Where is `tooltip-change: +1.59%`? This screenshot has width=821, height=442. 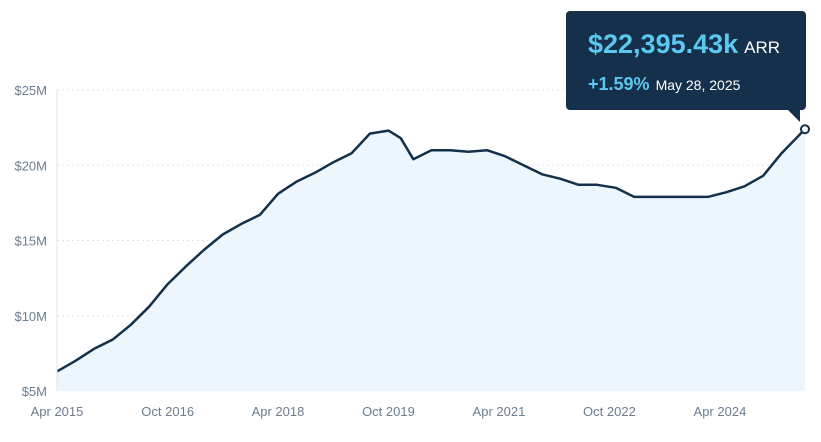
tooltip-change: +1.59% is located at coordinates (619, 84).